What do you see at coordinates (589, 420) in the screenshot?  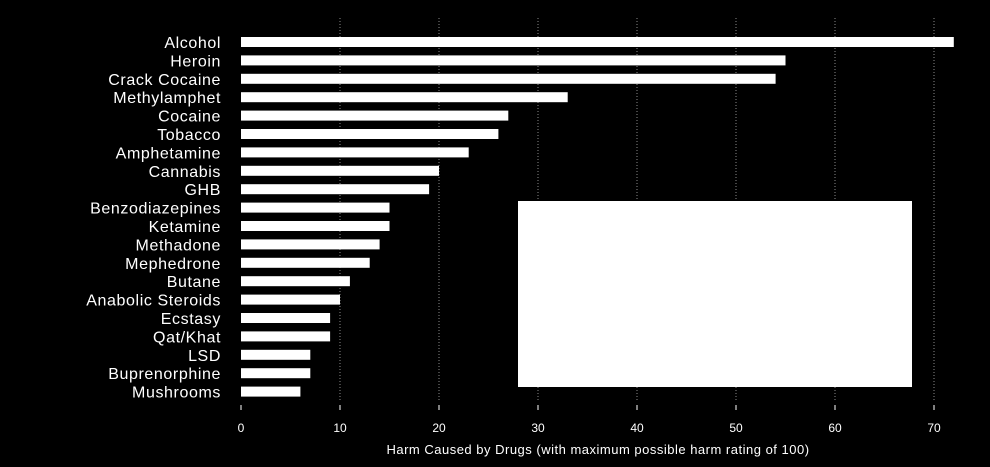 I see `x-axis-ticks: 0 10 20 30 40 50 60 70` at bounding box center [589, 420].